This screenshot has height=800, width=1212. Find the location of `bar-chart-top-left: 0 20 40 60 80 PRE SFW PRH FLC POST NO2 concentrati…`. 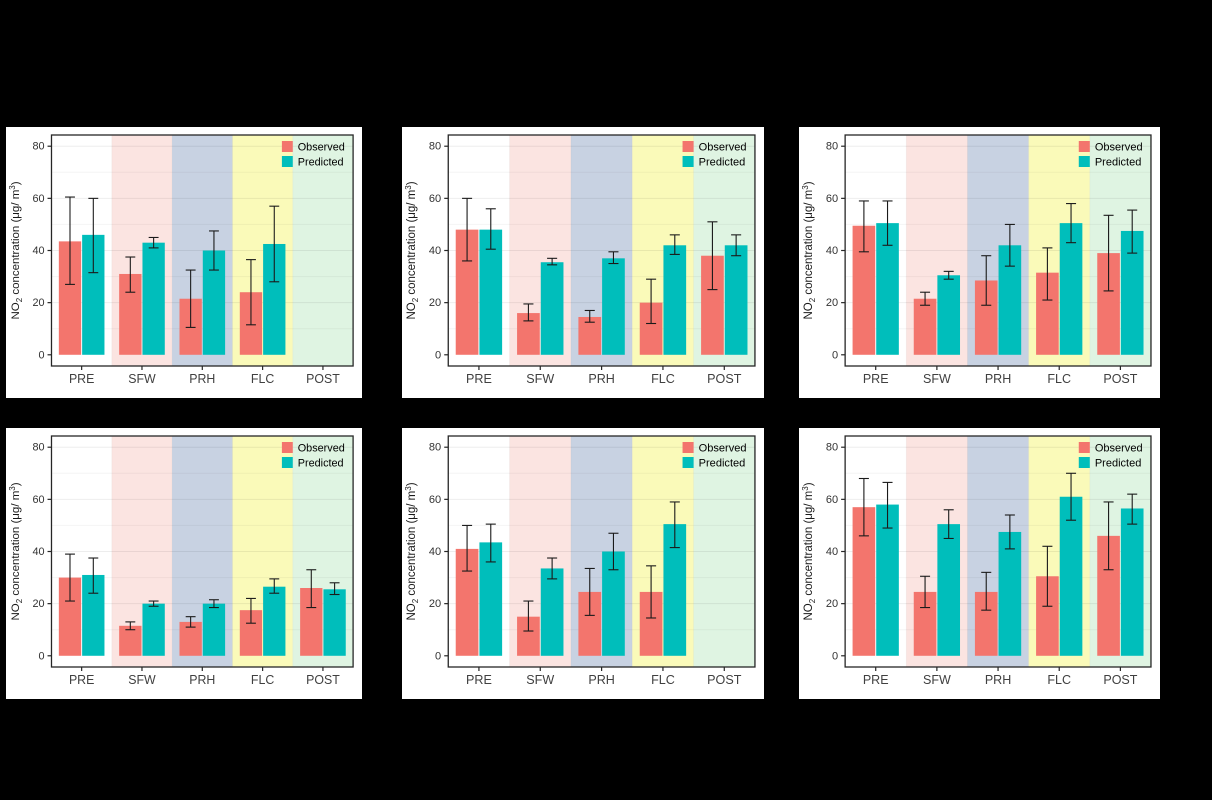

bar-chart-top-left: 0 20 40 60 80 PRE SFW PRH FLC POST NO2 concentrati… is located at coordinates (181, 260).